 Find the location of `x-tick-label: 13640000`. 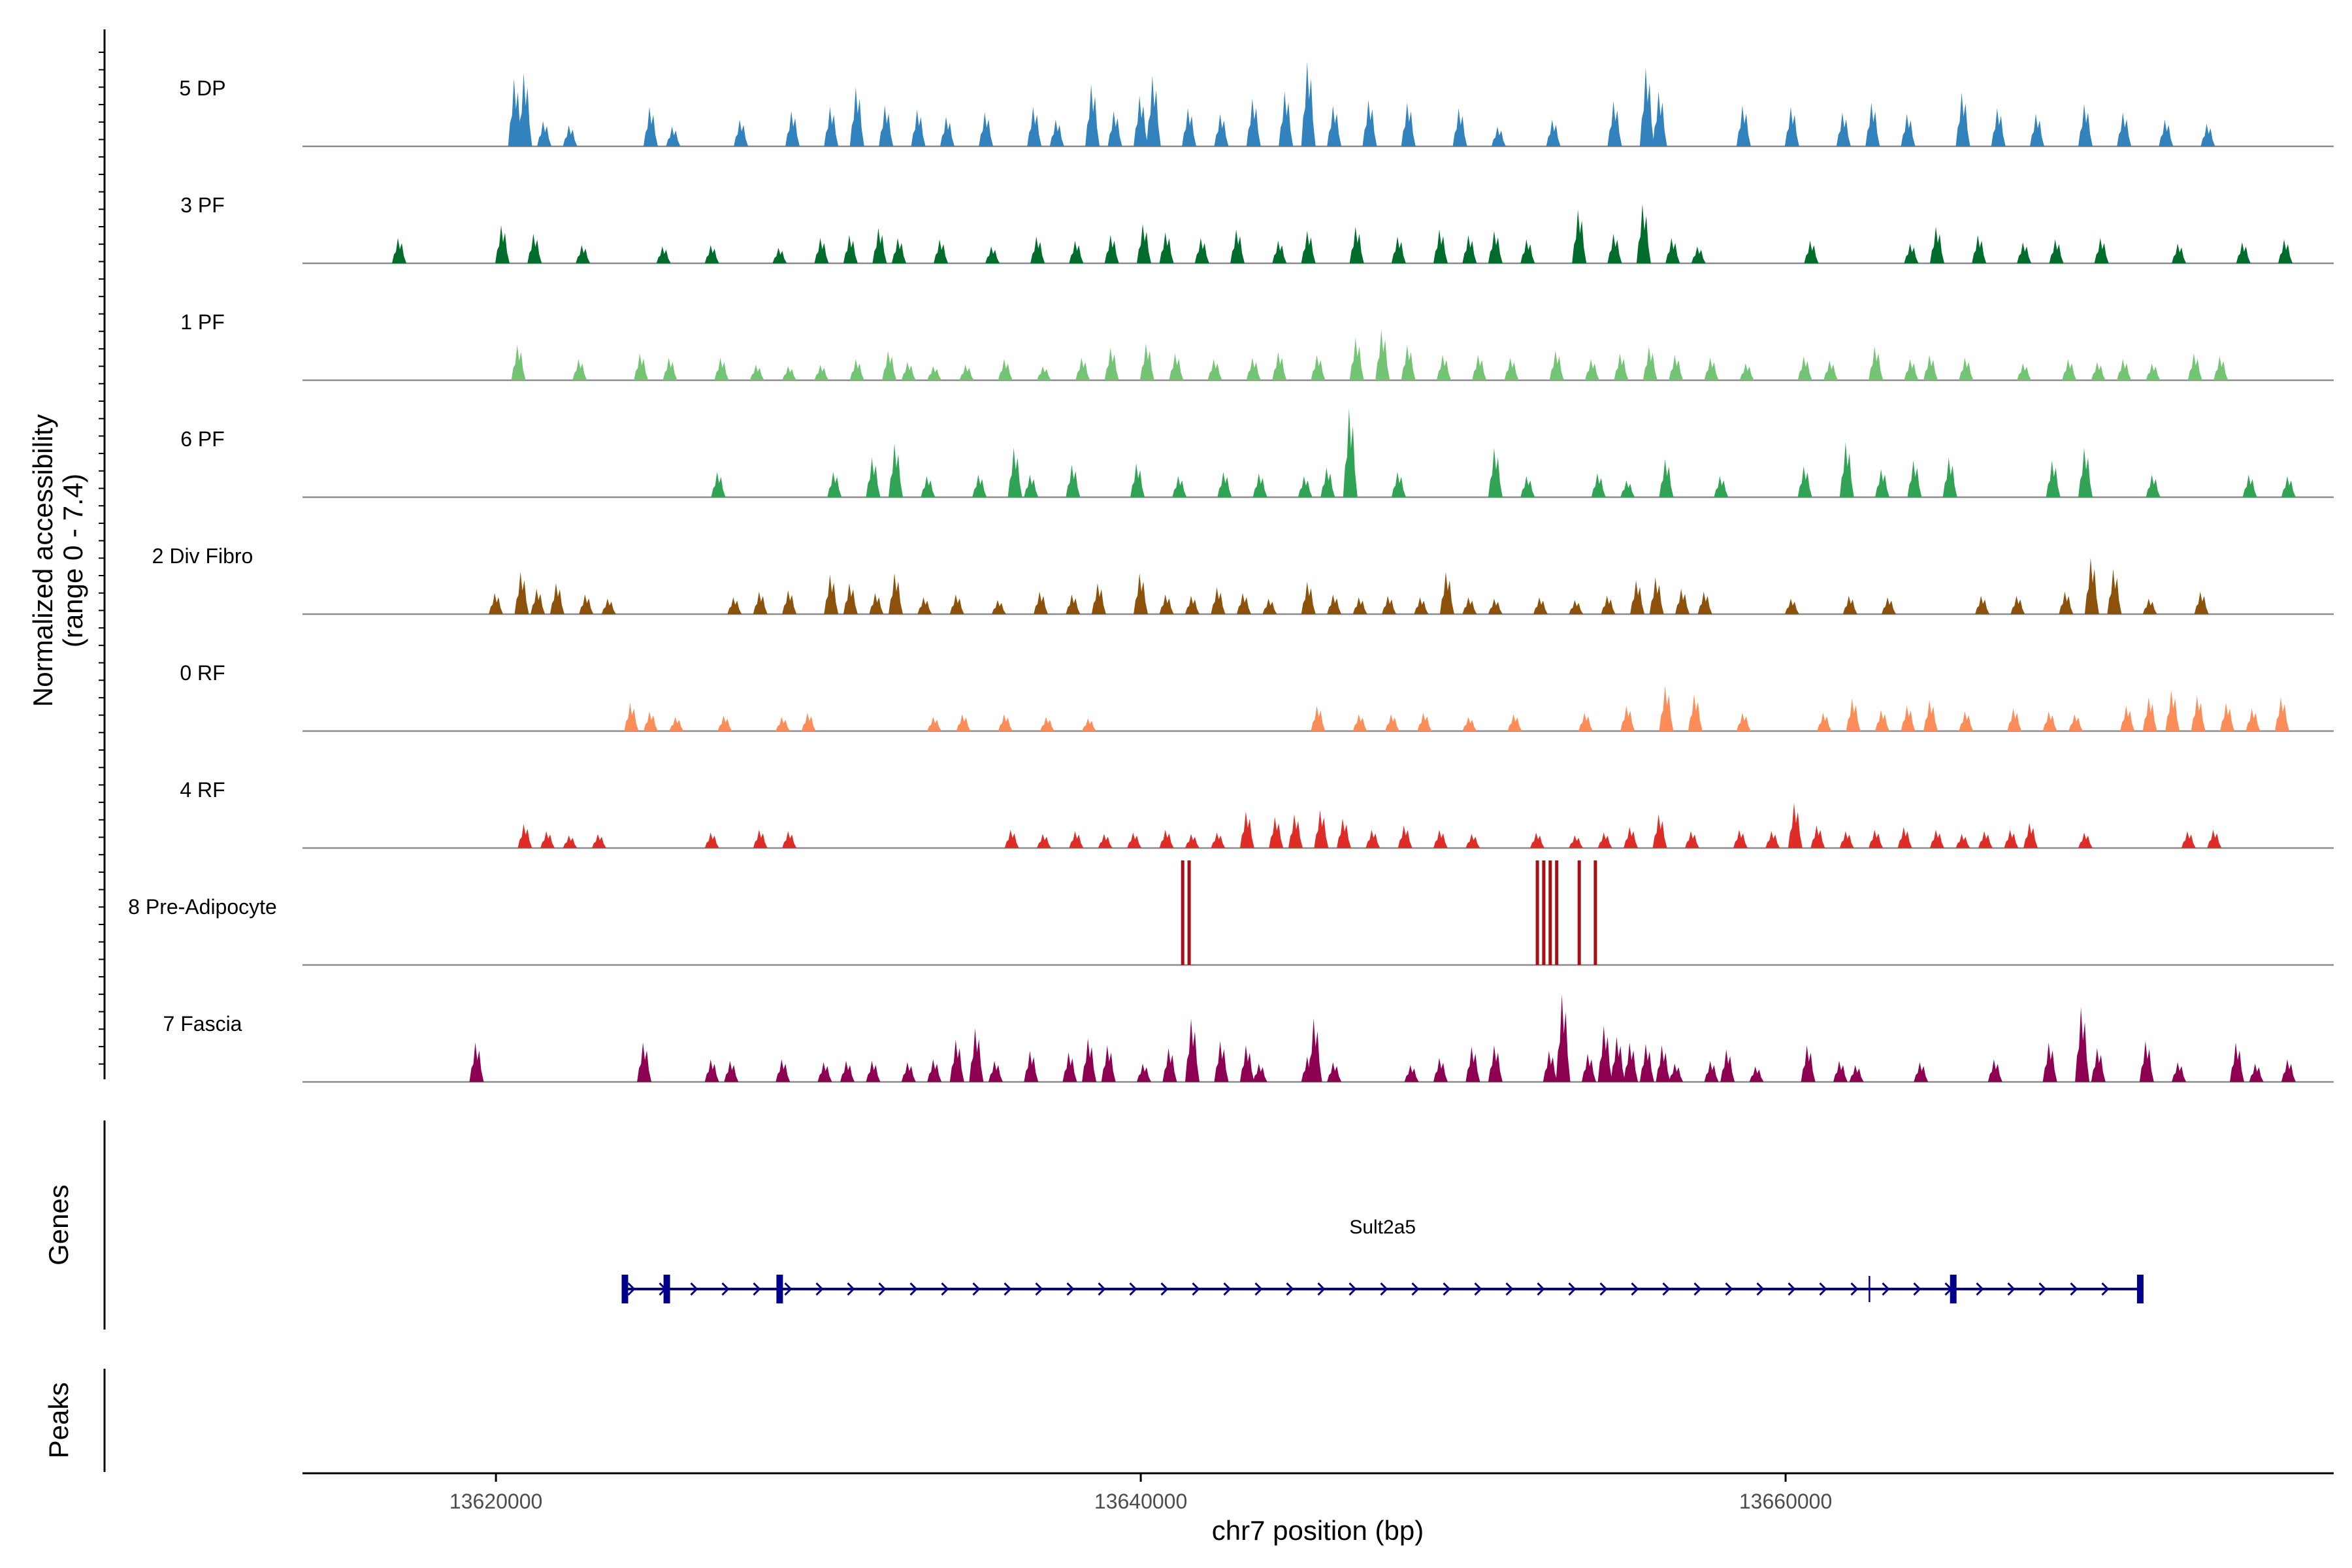

x-tick-label: 13640000 is located at coordinates (1140, 1501).